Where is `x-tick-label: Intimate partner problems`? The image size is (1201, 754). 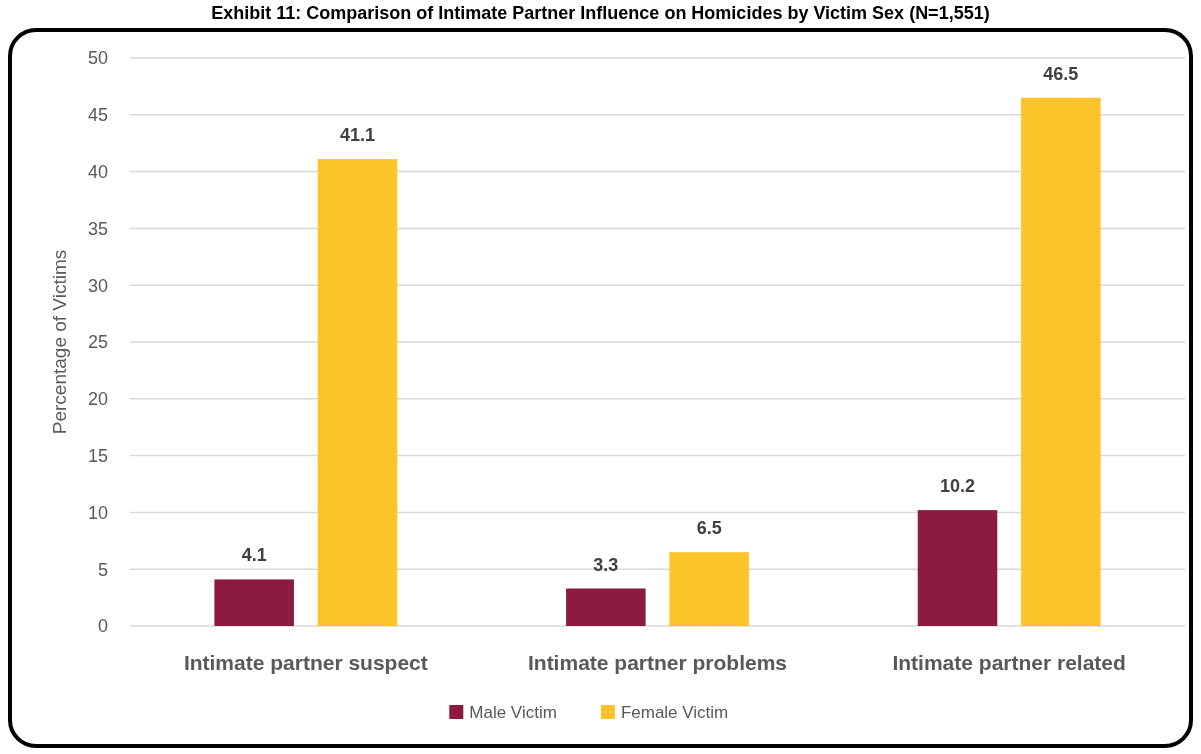 x-tick-label: Intimate partner problems is located at coordinates (657, 662).